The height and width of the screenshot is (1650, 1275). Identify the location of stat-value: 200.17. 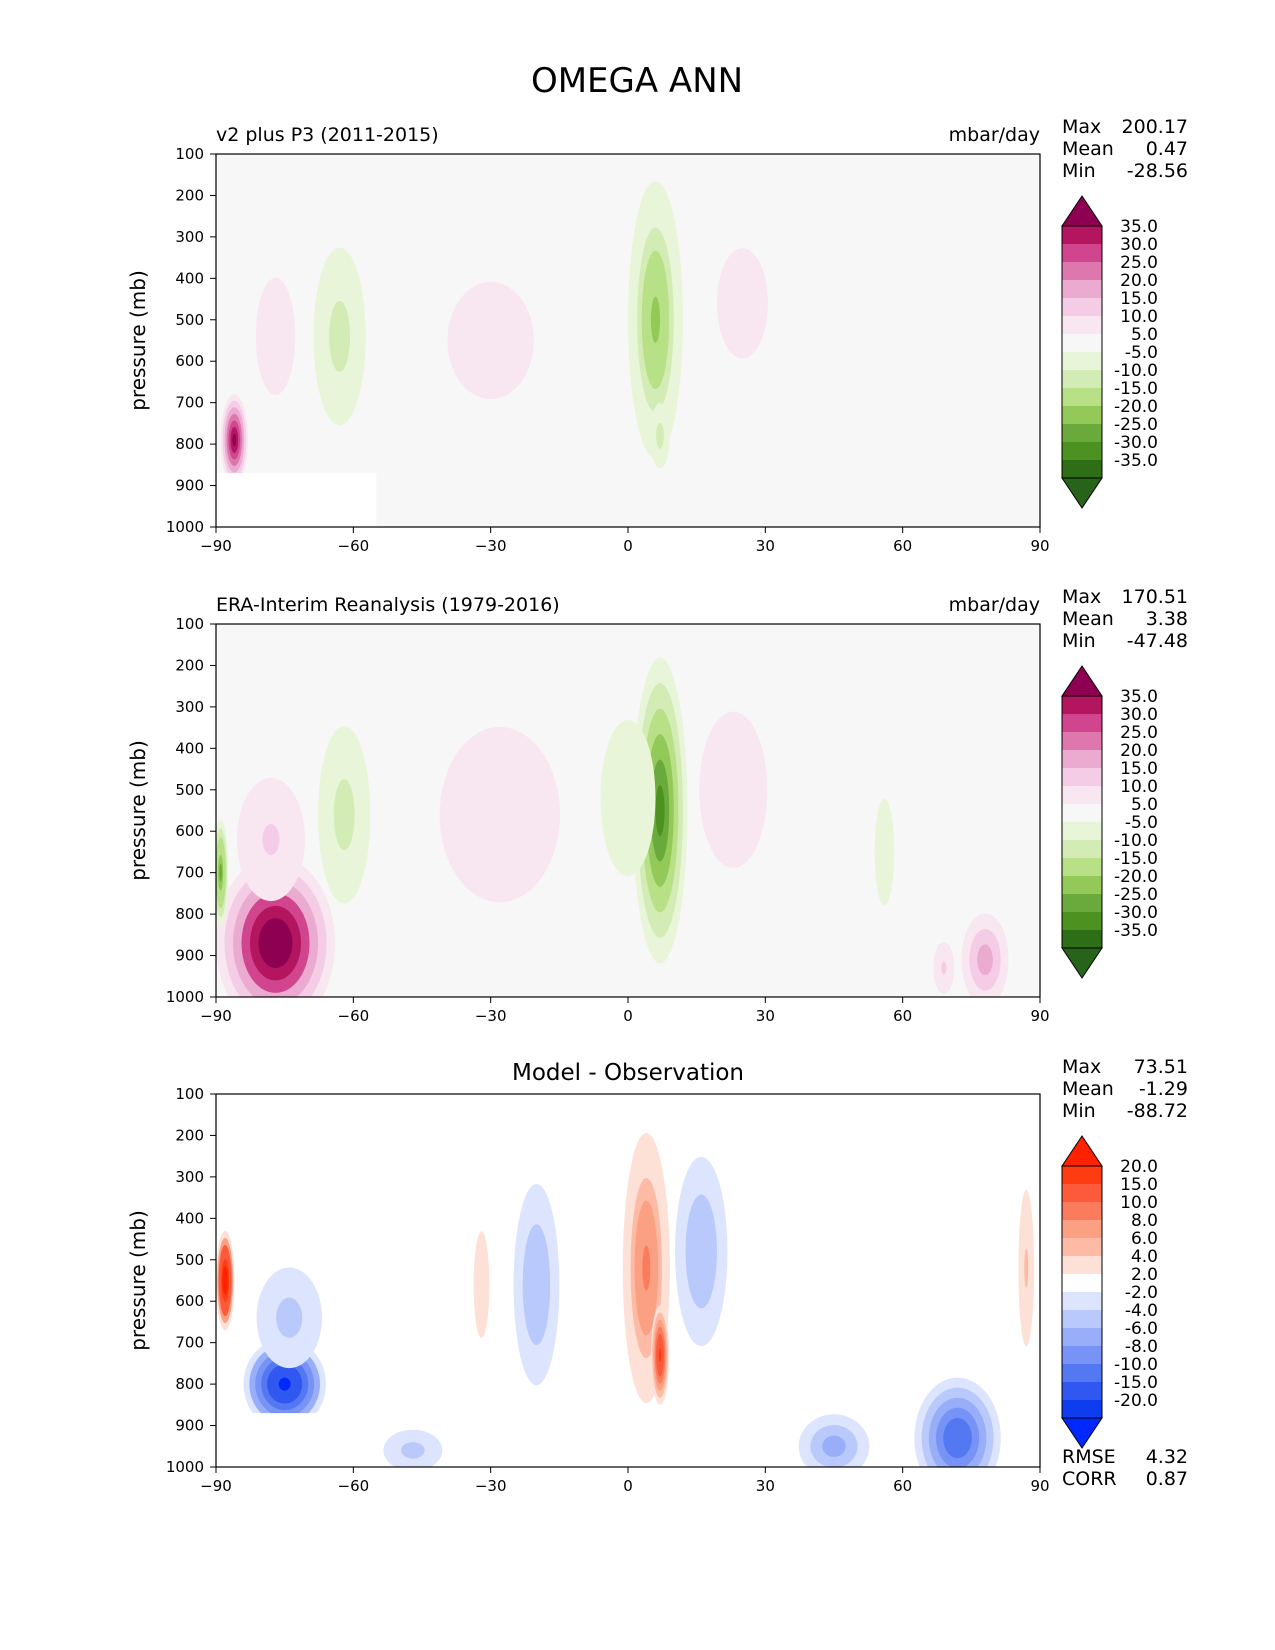
(1155, 127).